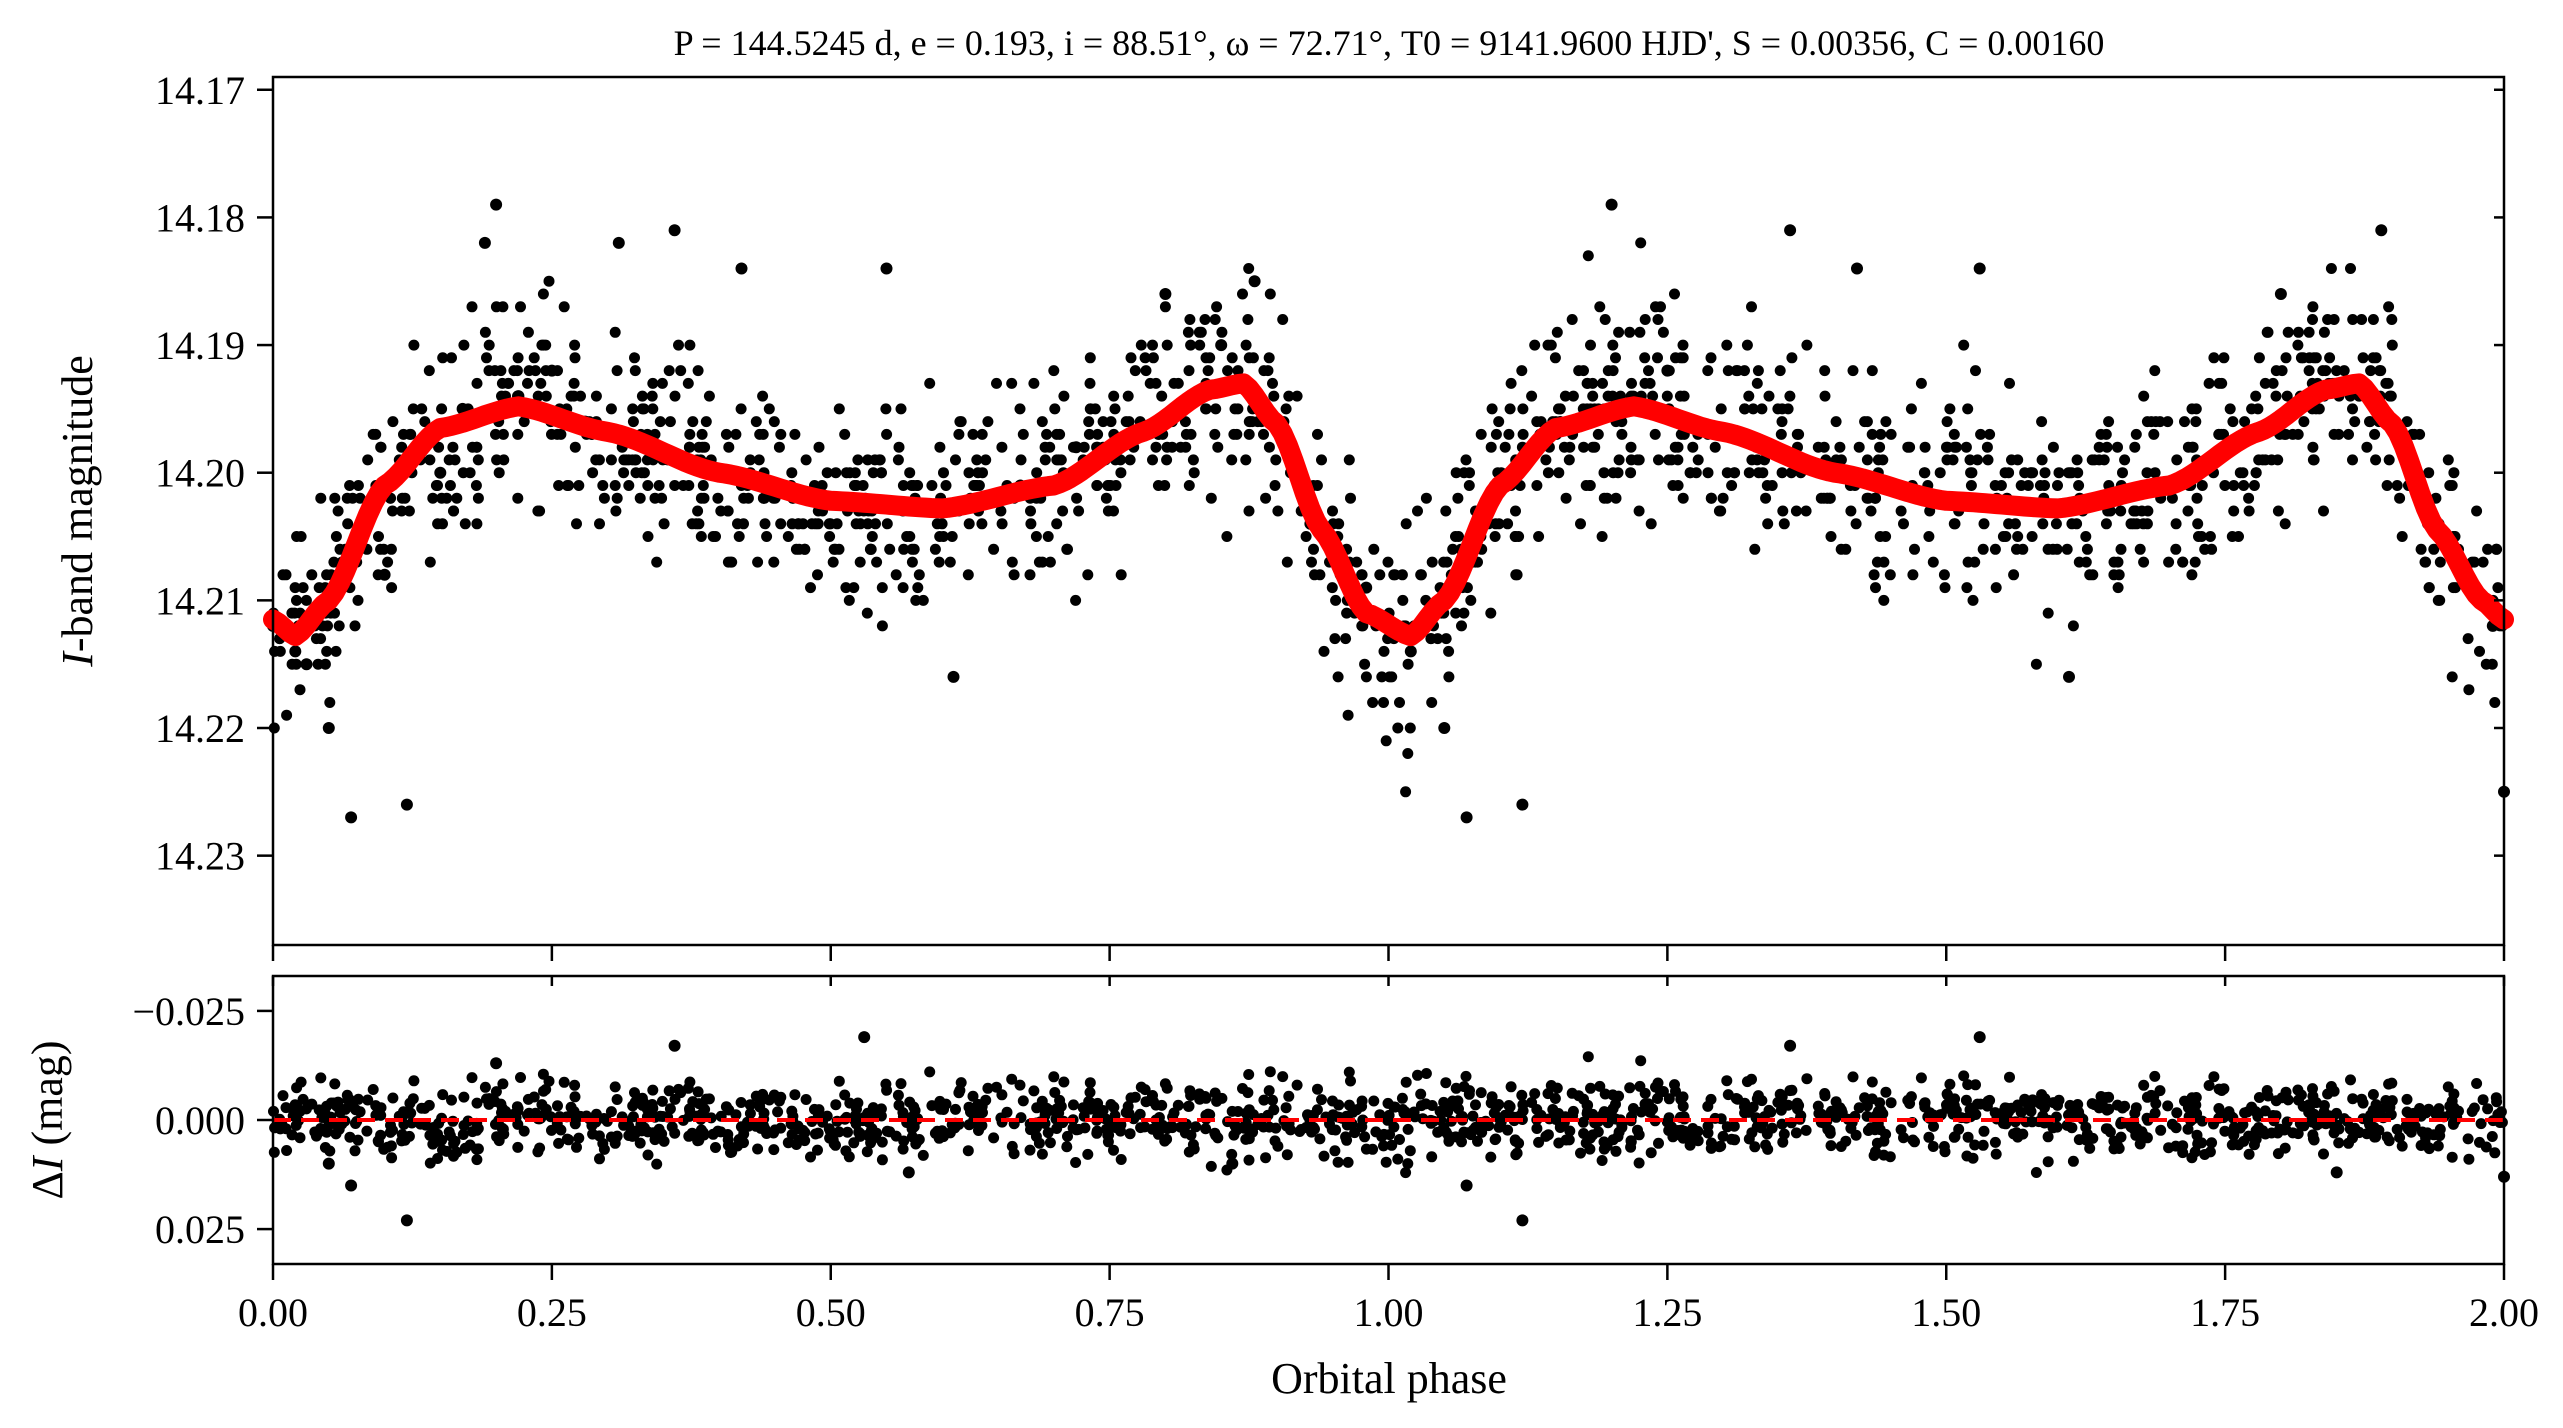  I want to click on x-tick-label: 1.50, so click(1946, 1312).